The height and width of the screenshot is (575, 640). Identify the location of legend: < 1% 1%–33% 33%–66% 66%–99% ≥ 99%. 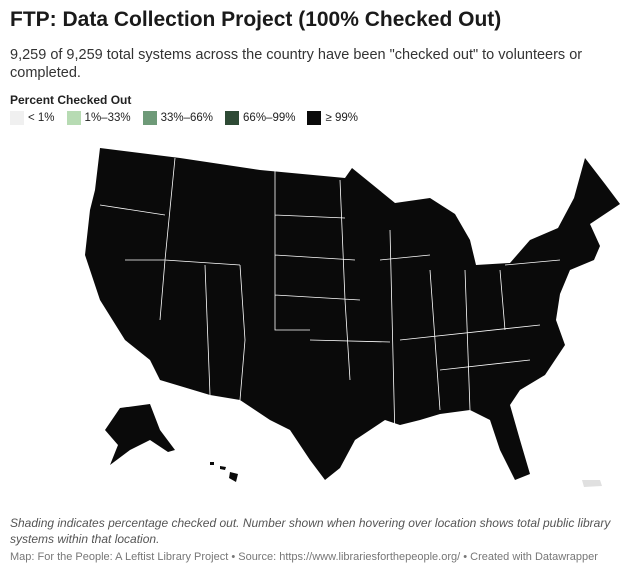
(184, 118).